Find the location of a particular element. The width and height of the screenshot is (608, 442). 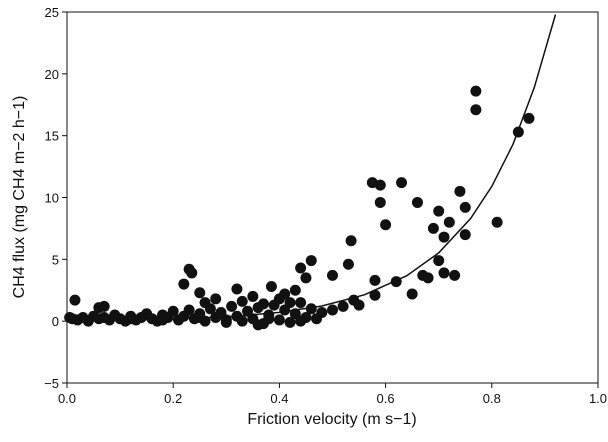

y-axis-label: CH4 flux (mg CH4 m−2 h−1) is located at coordinates (19, 197).